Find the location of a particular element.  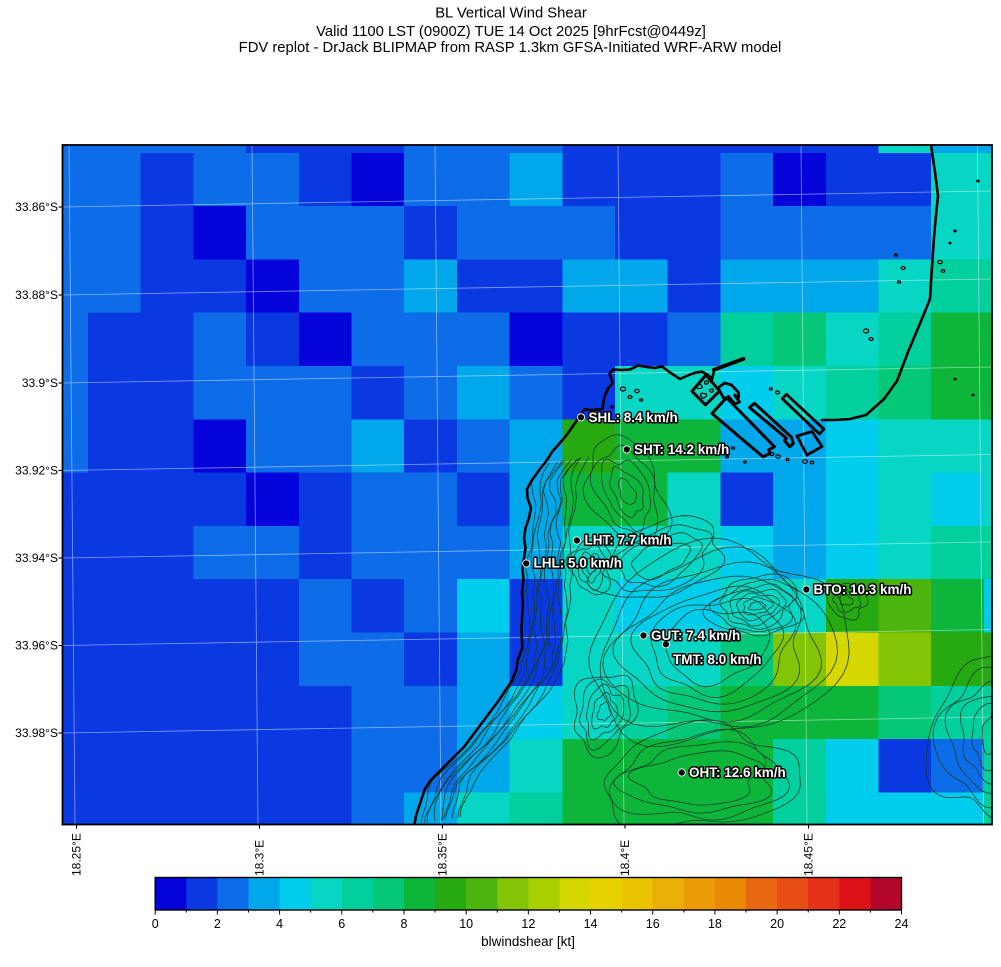

svg-text: SHT: 14.2 km/h is located at coordinates (681, 449).